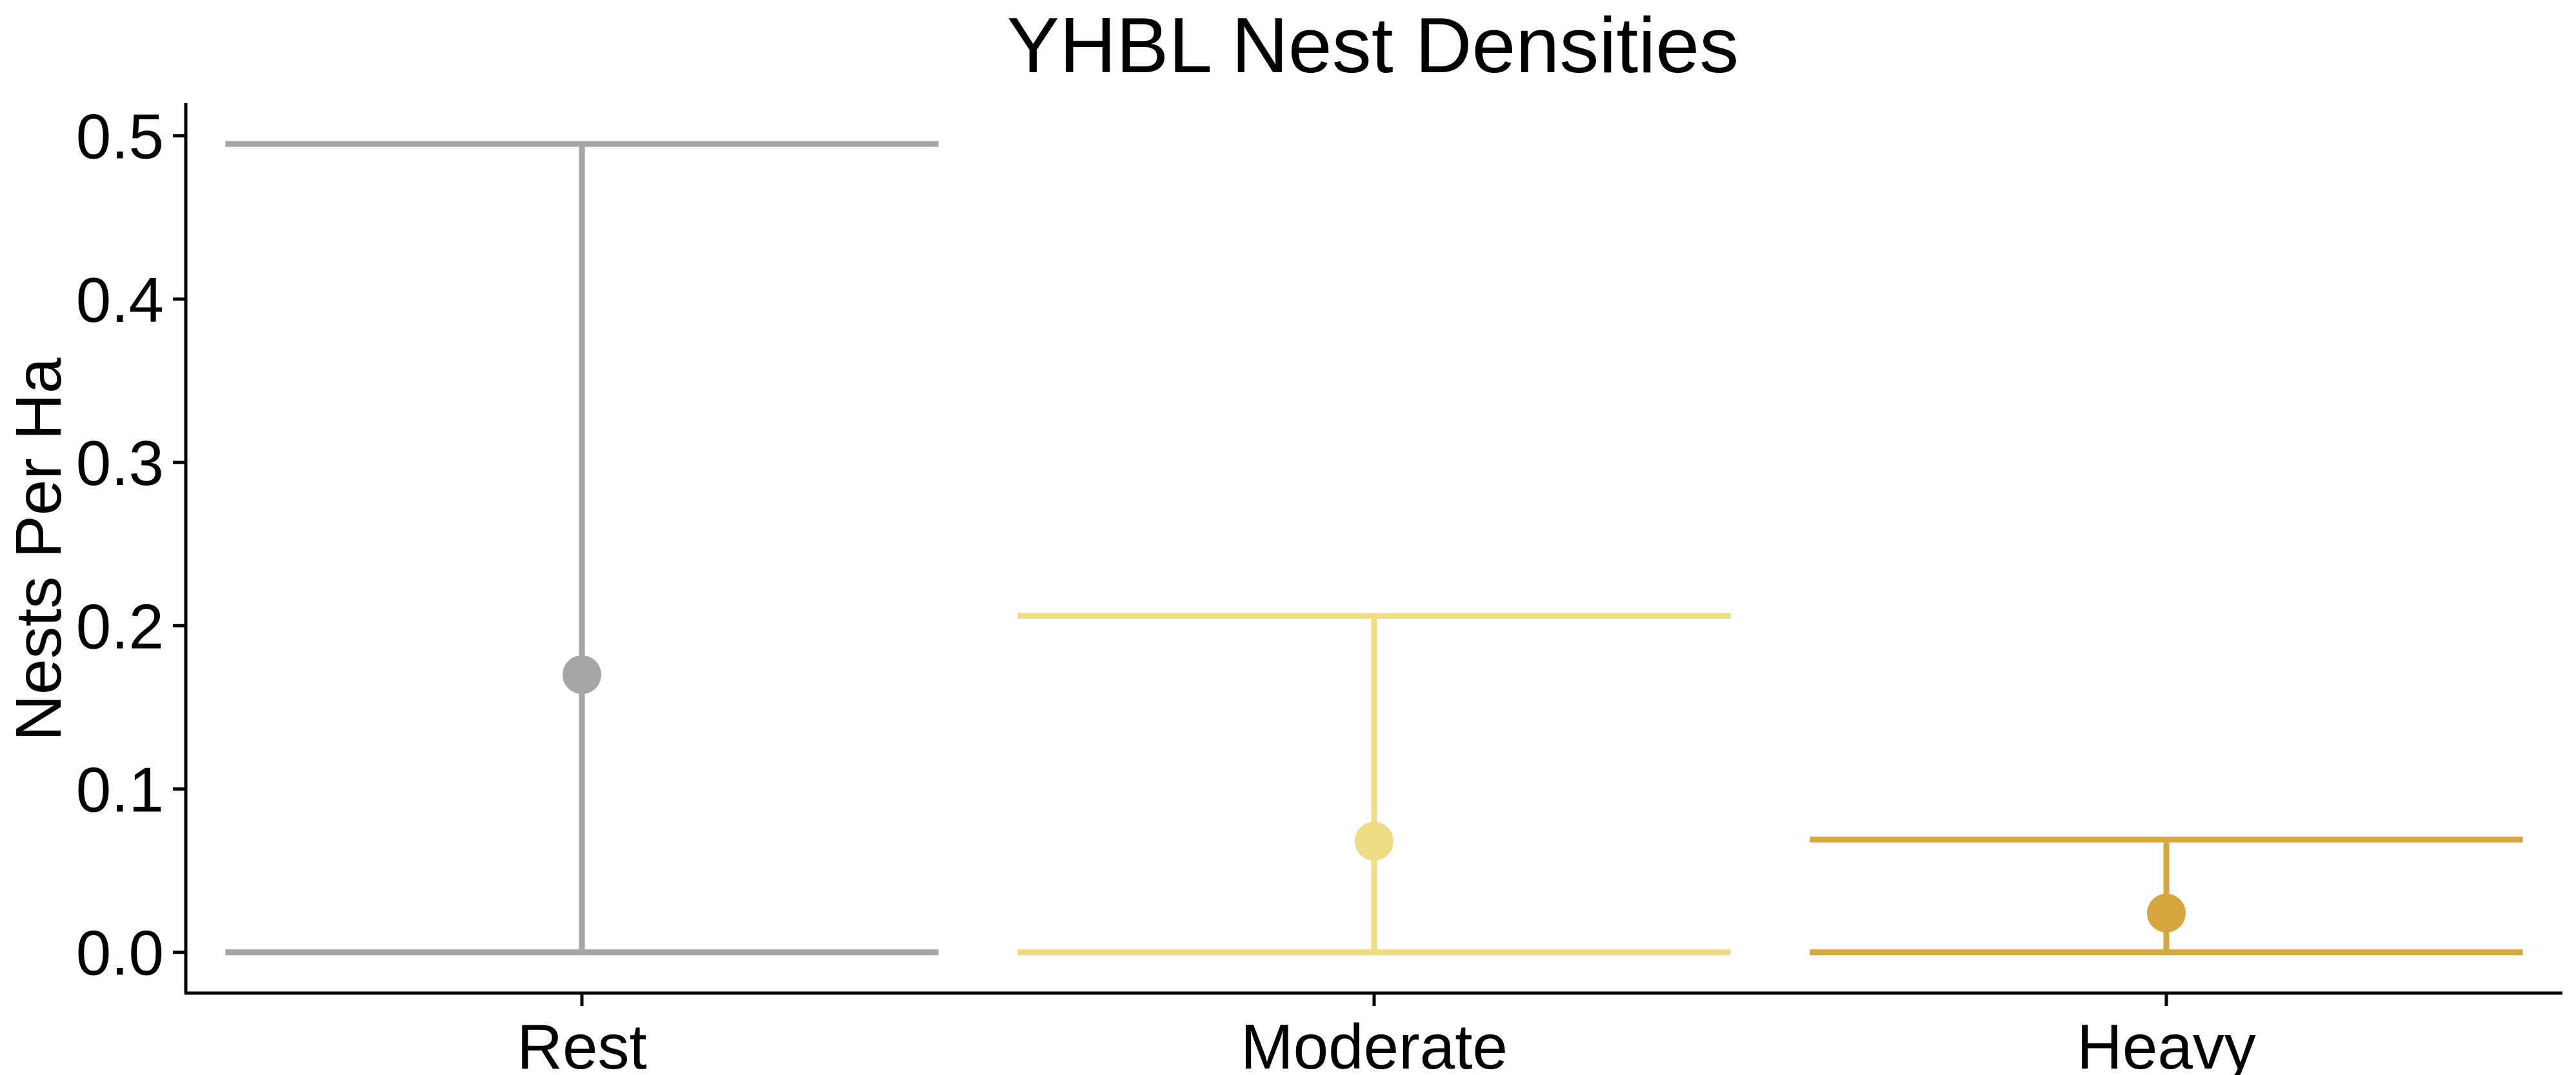  I want to click on y-tick-label: 0.3, so click(120, 463).